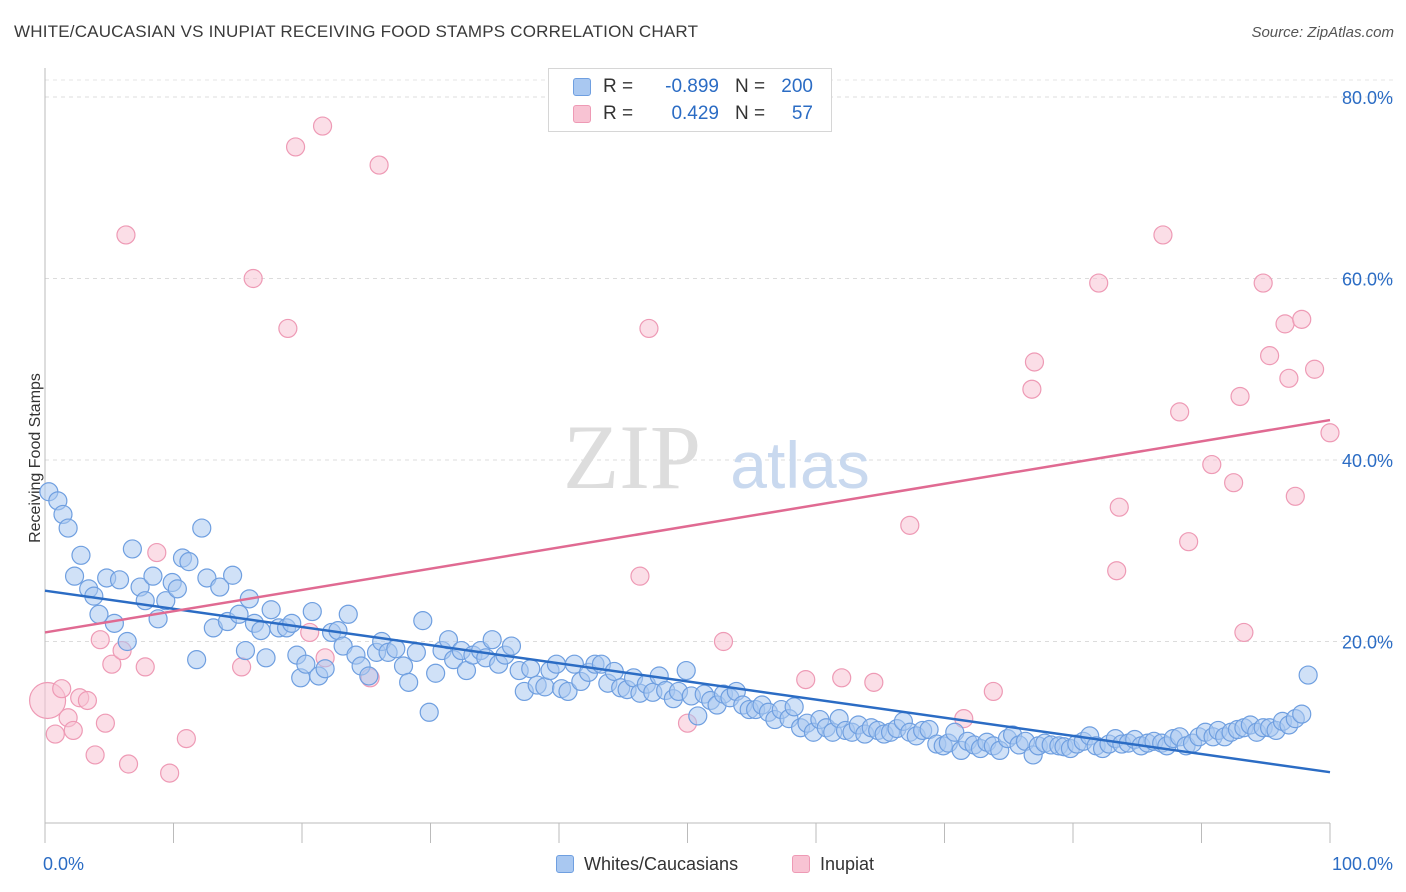 The image size is (1406, 892). What do you see at coordinates (661, 863) in the screenshot?
I see `whites-legend-label: Whites/Caucasians` at bounding box center [661, 863].